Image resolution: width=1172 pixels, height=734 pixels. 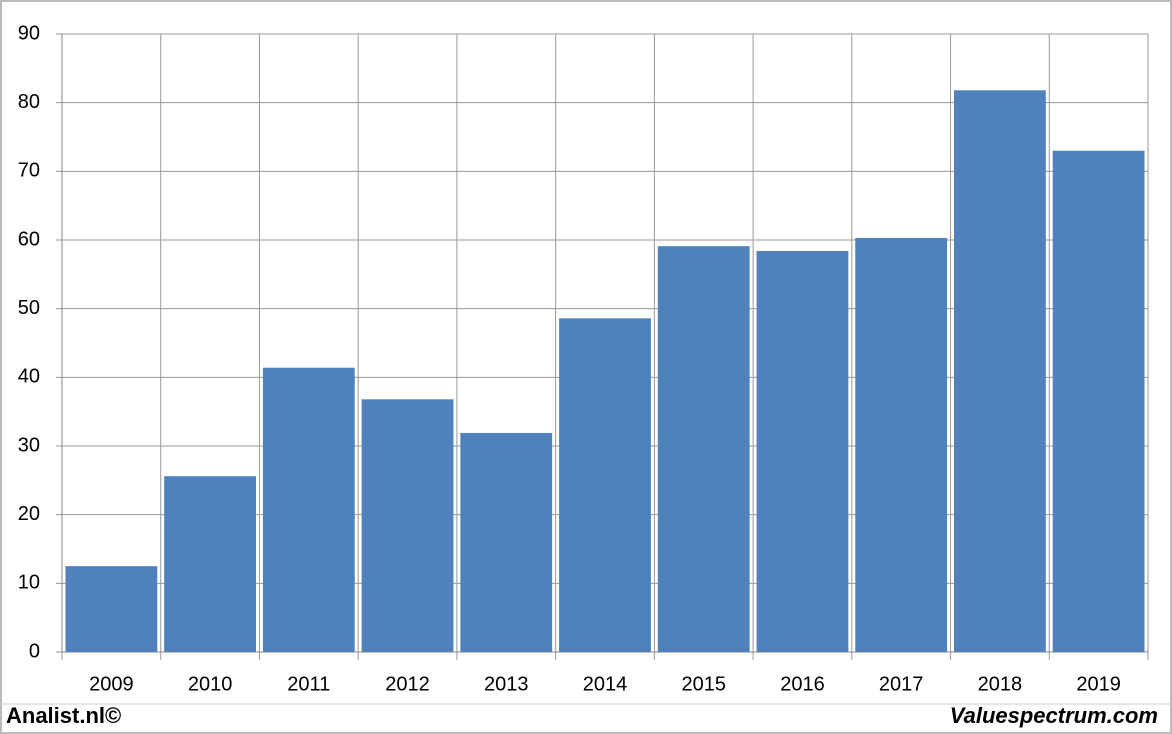 I want to click on x-tick-label: 2018, so click(x=1000, y=684).